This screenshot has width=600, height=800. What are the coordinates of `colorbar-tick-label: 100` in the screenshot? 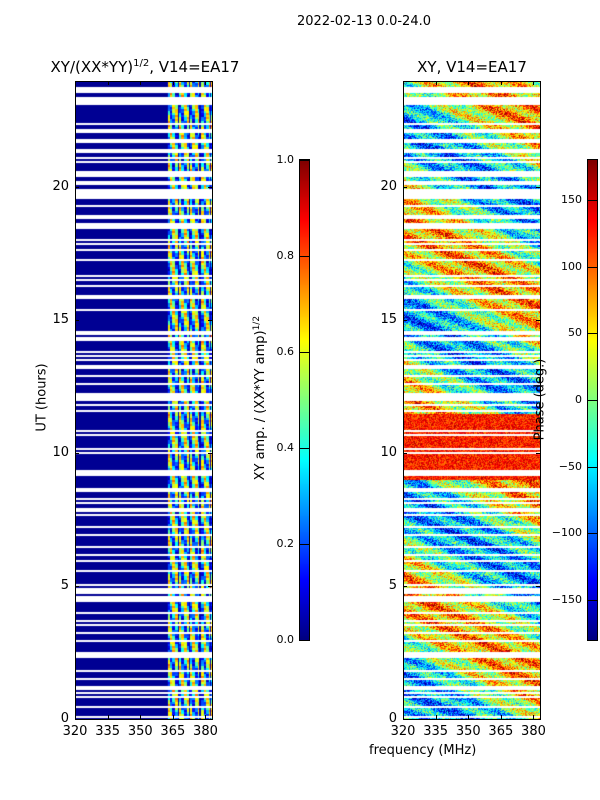 It's located at (571, 266).